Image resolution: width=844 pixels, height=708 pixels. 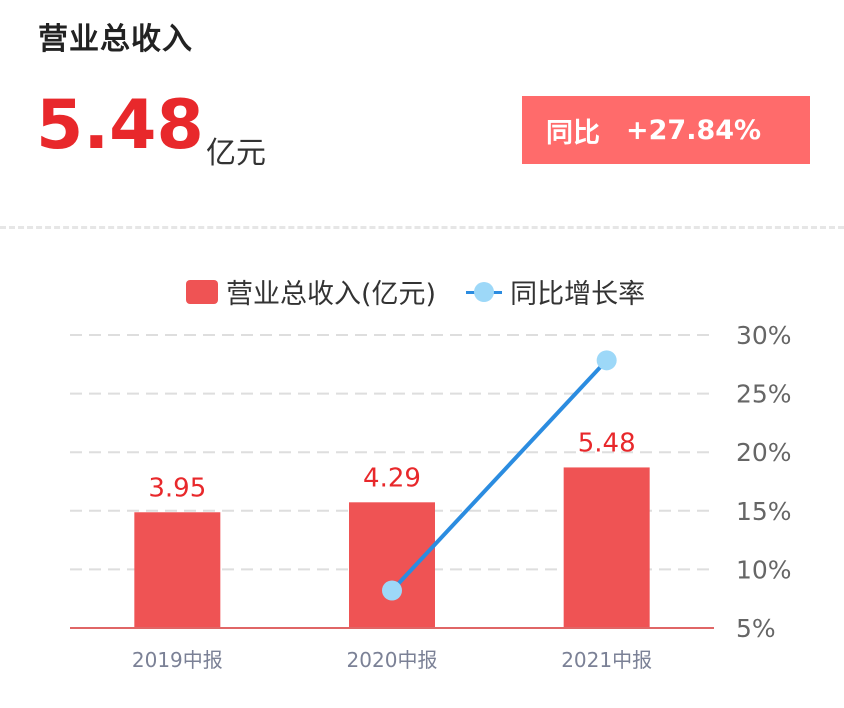 I want to click on section-divider, so click(x=422, y=227).